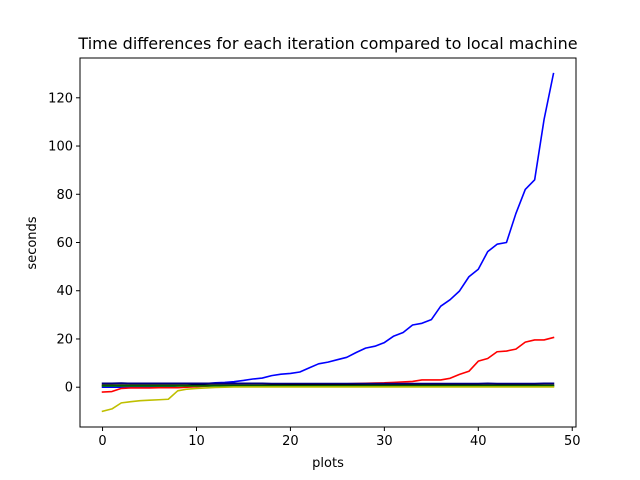 The image size is (640, 480). Describe the element at coordinates (384, 441) in the screenshot. I see `x-tick-label: 30` at that location.